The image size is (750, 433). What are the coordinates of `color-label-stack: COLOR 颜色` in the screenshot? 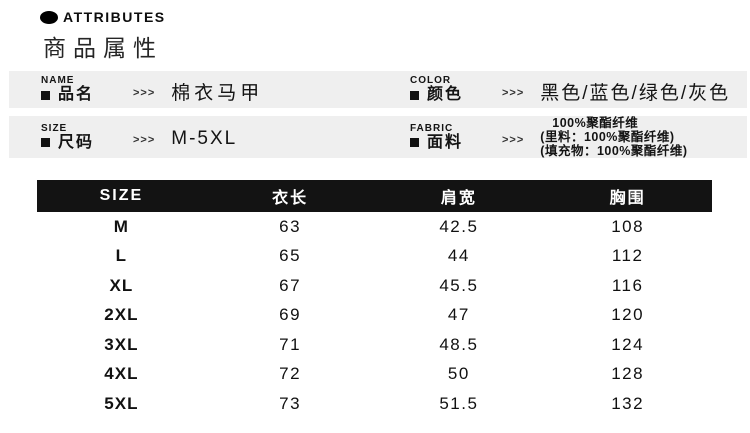 It's located at (447, 89).